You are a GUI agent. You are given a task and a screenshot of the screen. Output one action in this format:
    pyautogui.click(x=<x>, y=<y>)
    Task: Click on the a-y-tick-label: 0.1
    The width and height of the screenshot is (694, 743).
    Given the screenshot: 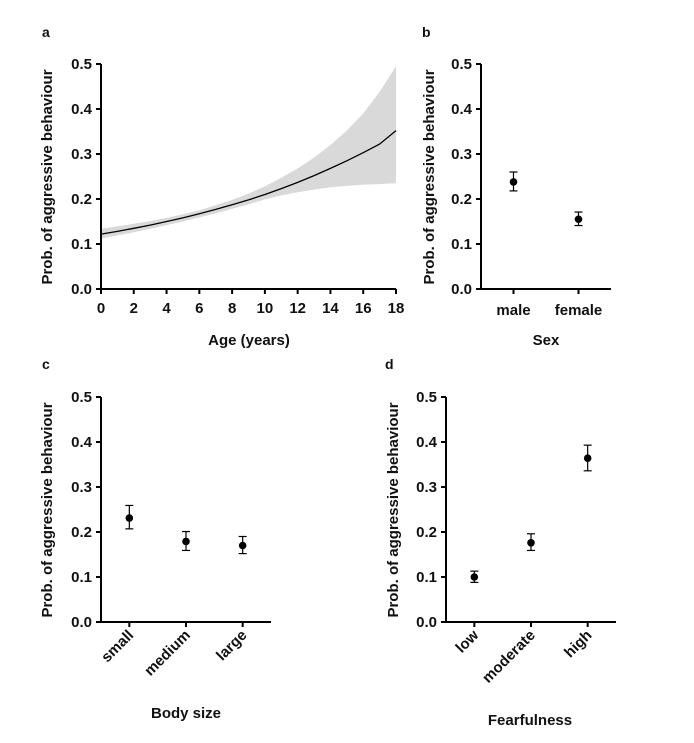 What is the action you would take?
    pyautogui.click(x=81, y=244)
    